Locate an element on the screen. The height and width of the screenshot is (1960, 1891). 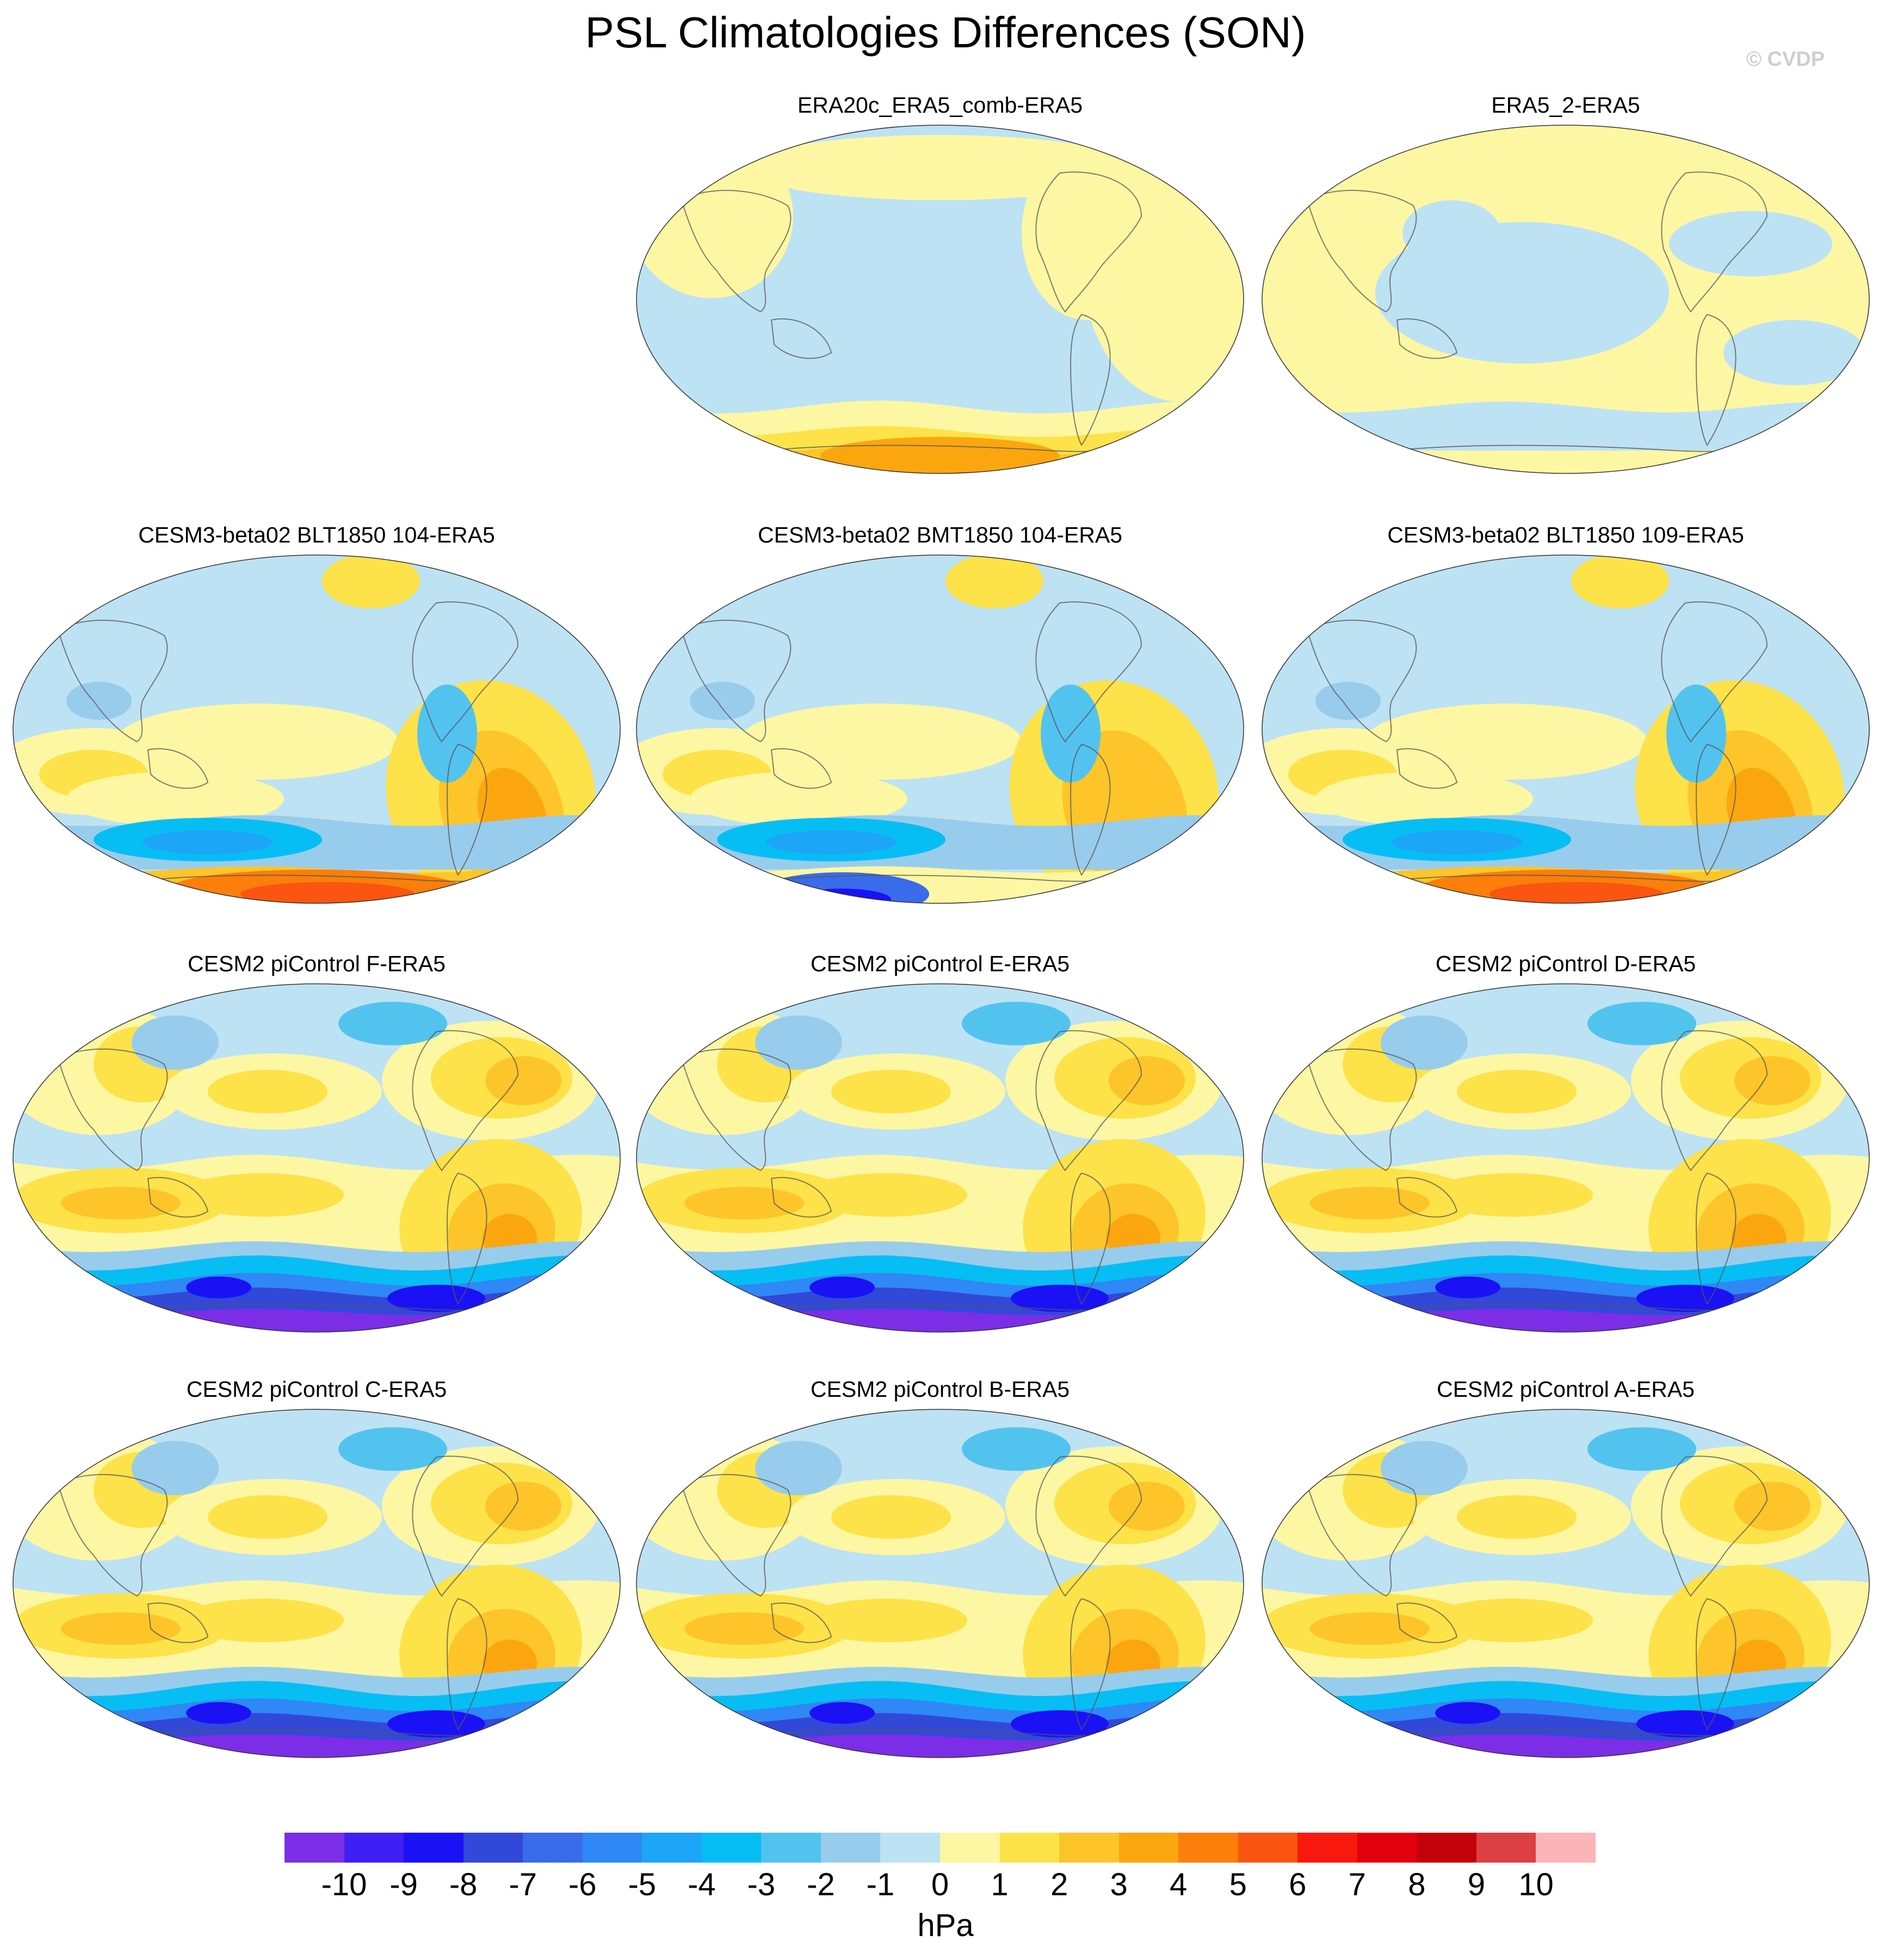
map-panel: CESM2 piControl E-ERA5 is located at coordinates (940, 1143).